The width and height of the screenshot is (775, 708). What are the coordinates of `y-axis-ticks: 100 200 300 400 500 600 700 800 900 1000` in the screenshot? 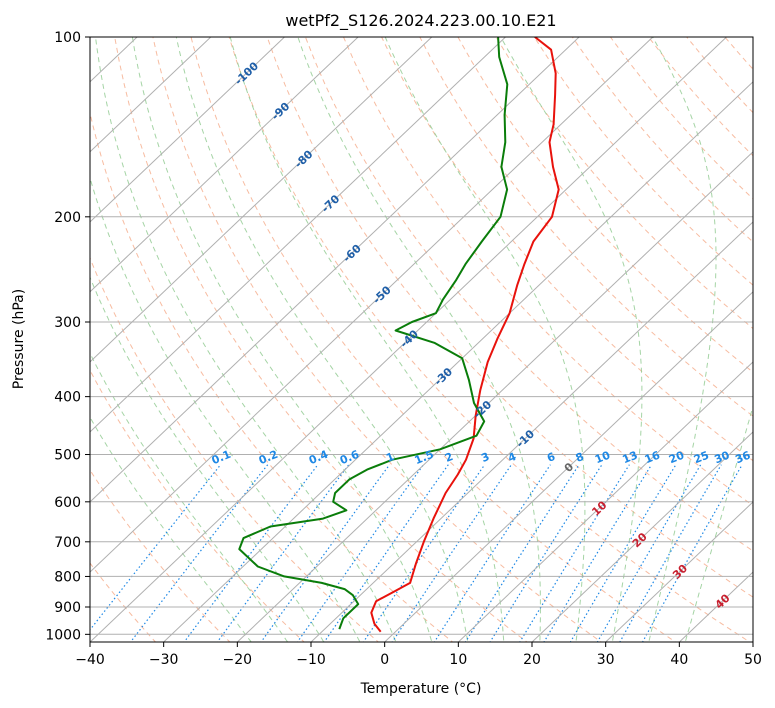 It's located at (67, 336).